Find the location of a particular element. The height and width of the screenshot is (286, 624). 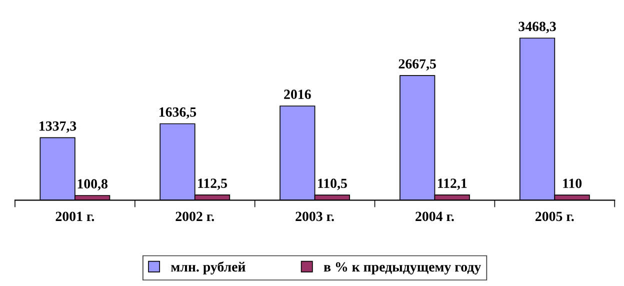

data-label: 112,5 is located at coordinates (212, 184).